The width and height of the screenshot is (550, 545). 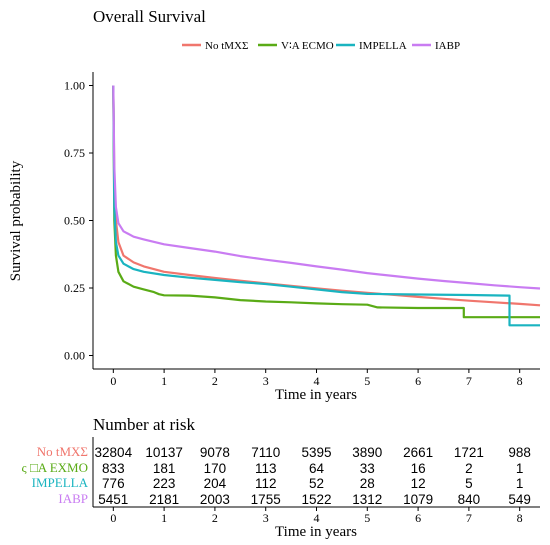 What do you see at coordinates (519, 499) in the screenshot?
I see `risk-cell: 549` at bounding box center [519, 499].